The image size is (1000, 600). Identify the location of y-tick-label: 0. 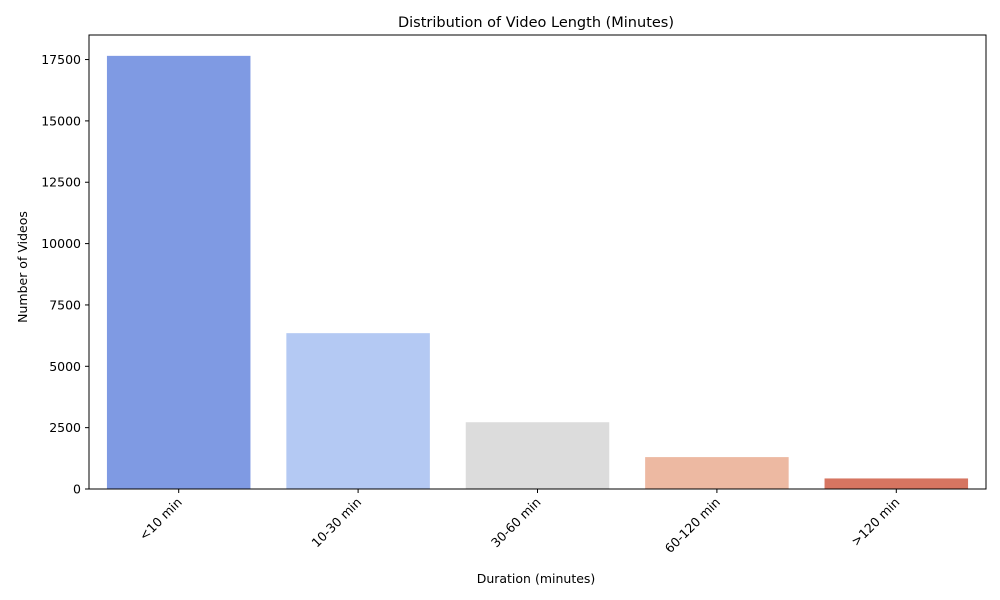
(77, 489).